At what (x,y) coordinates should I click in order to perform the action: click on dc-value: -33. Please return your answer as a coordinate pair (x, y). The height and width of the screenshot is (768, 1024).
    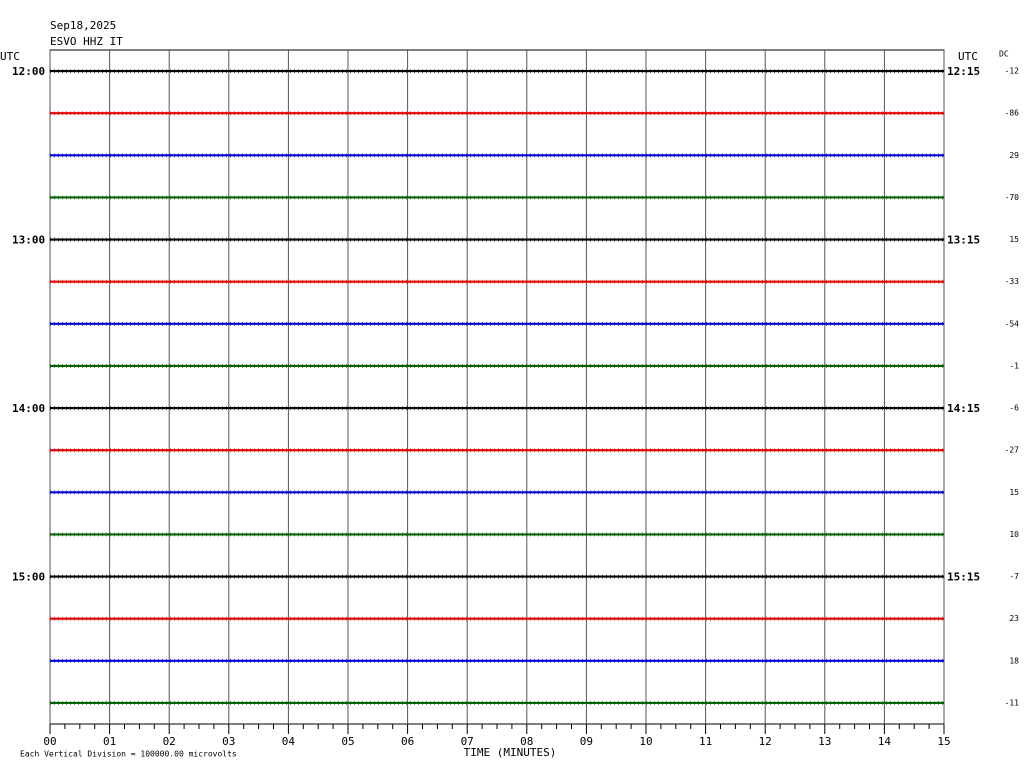
    Looking at the image, I should click on (1012, 281).